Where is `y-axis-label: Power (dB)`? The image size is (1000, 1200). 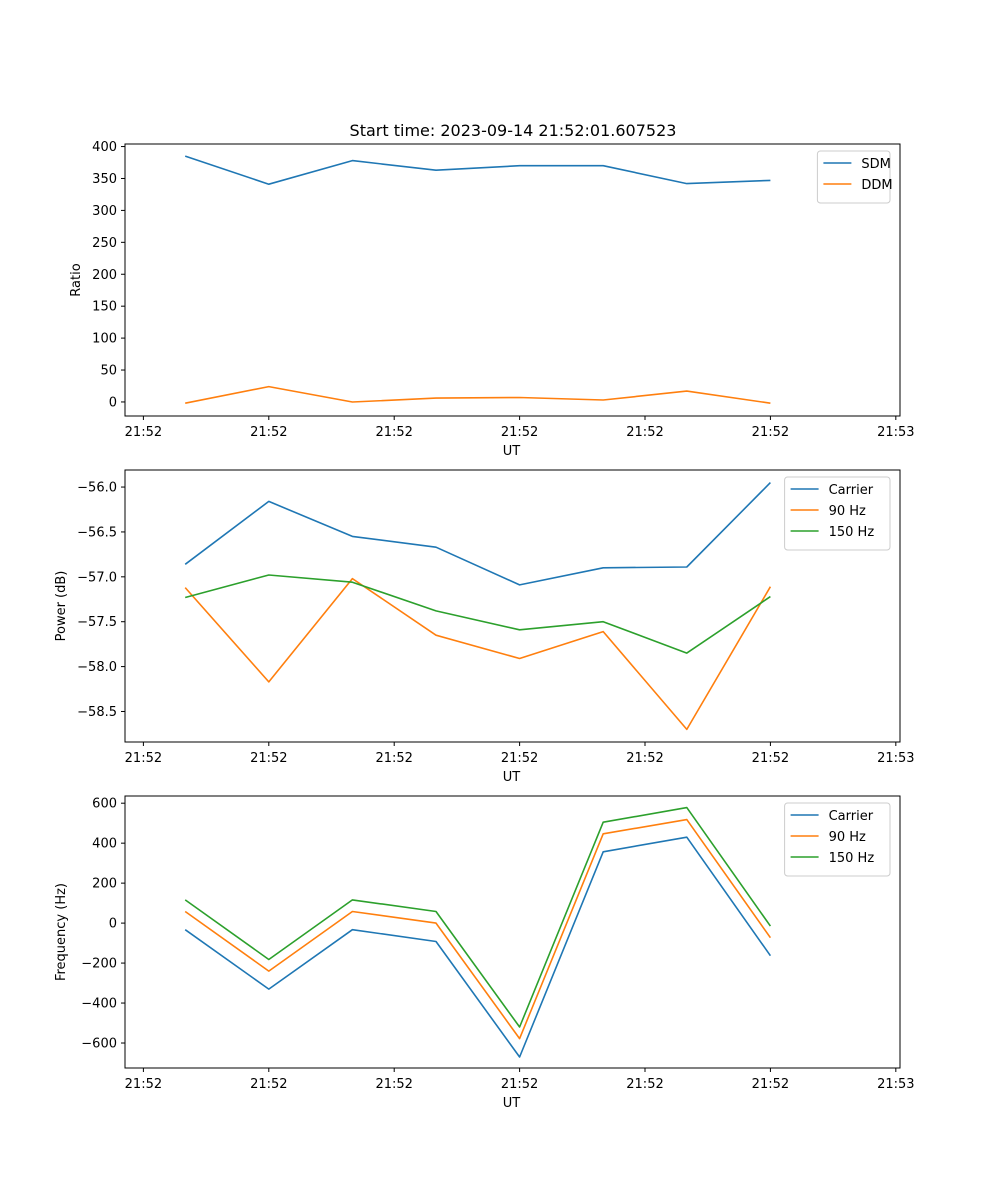 y-axis-label: Power (dB) is located at coordinates (61, 606).